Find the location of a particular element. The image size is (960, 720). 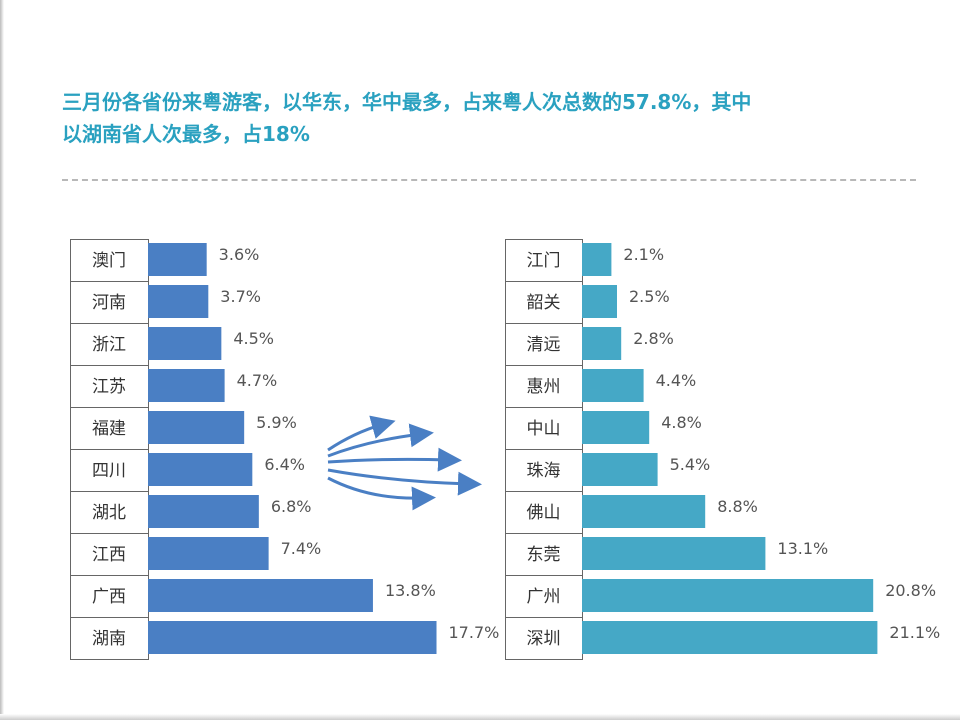

province-value-label: 6.8% is located at coordinates (291, 506).